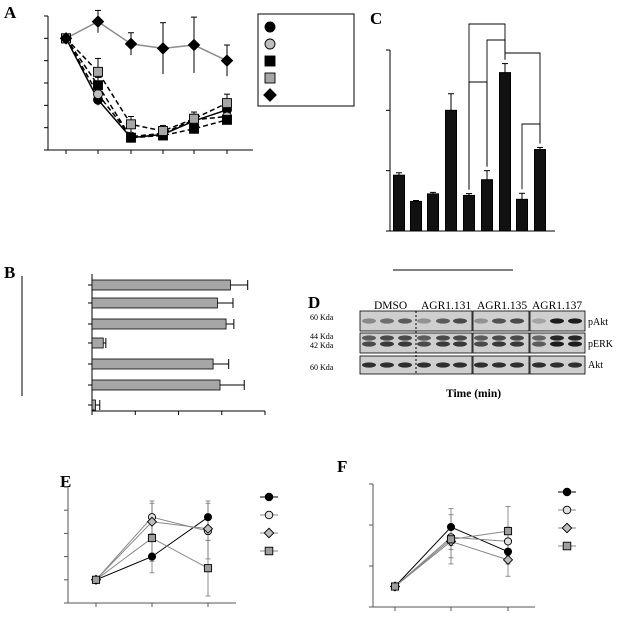 The image size is (617, 623). What do you see at coordinates (171, 546) in the screenshot?
I see `chart-e` at bounding box center [171, 546].